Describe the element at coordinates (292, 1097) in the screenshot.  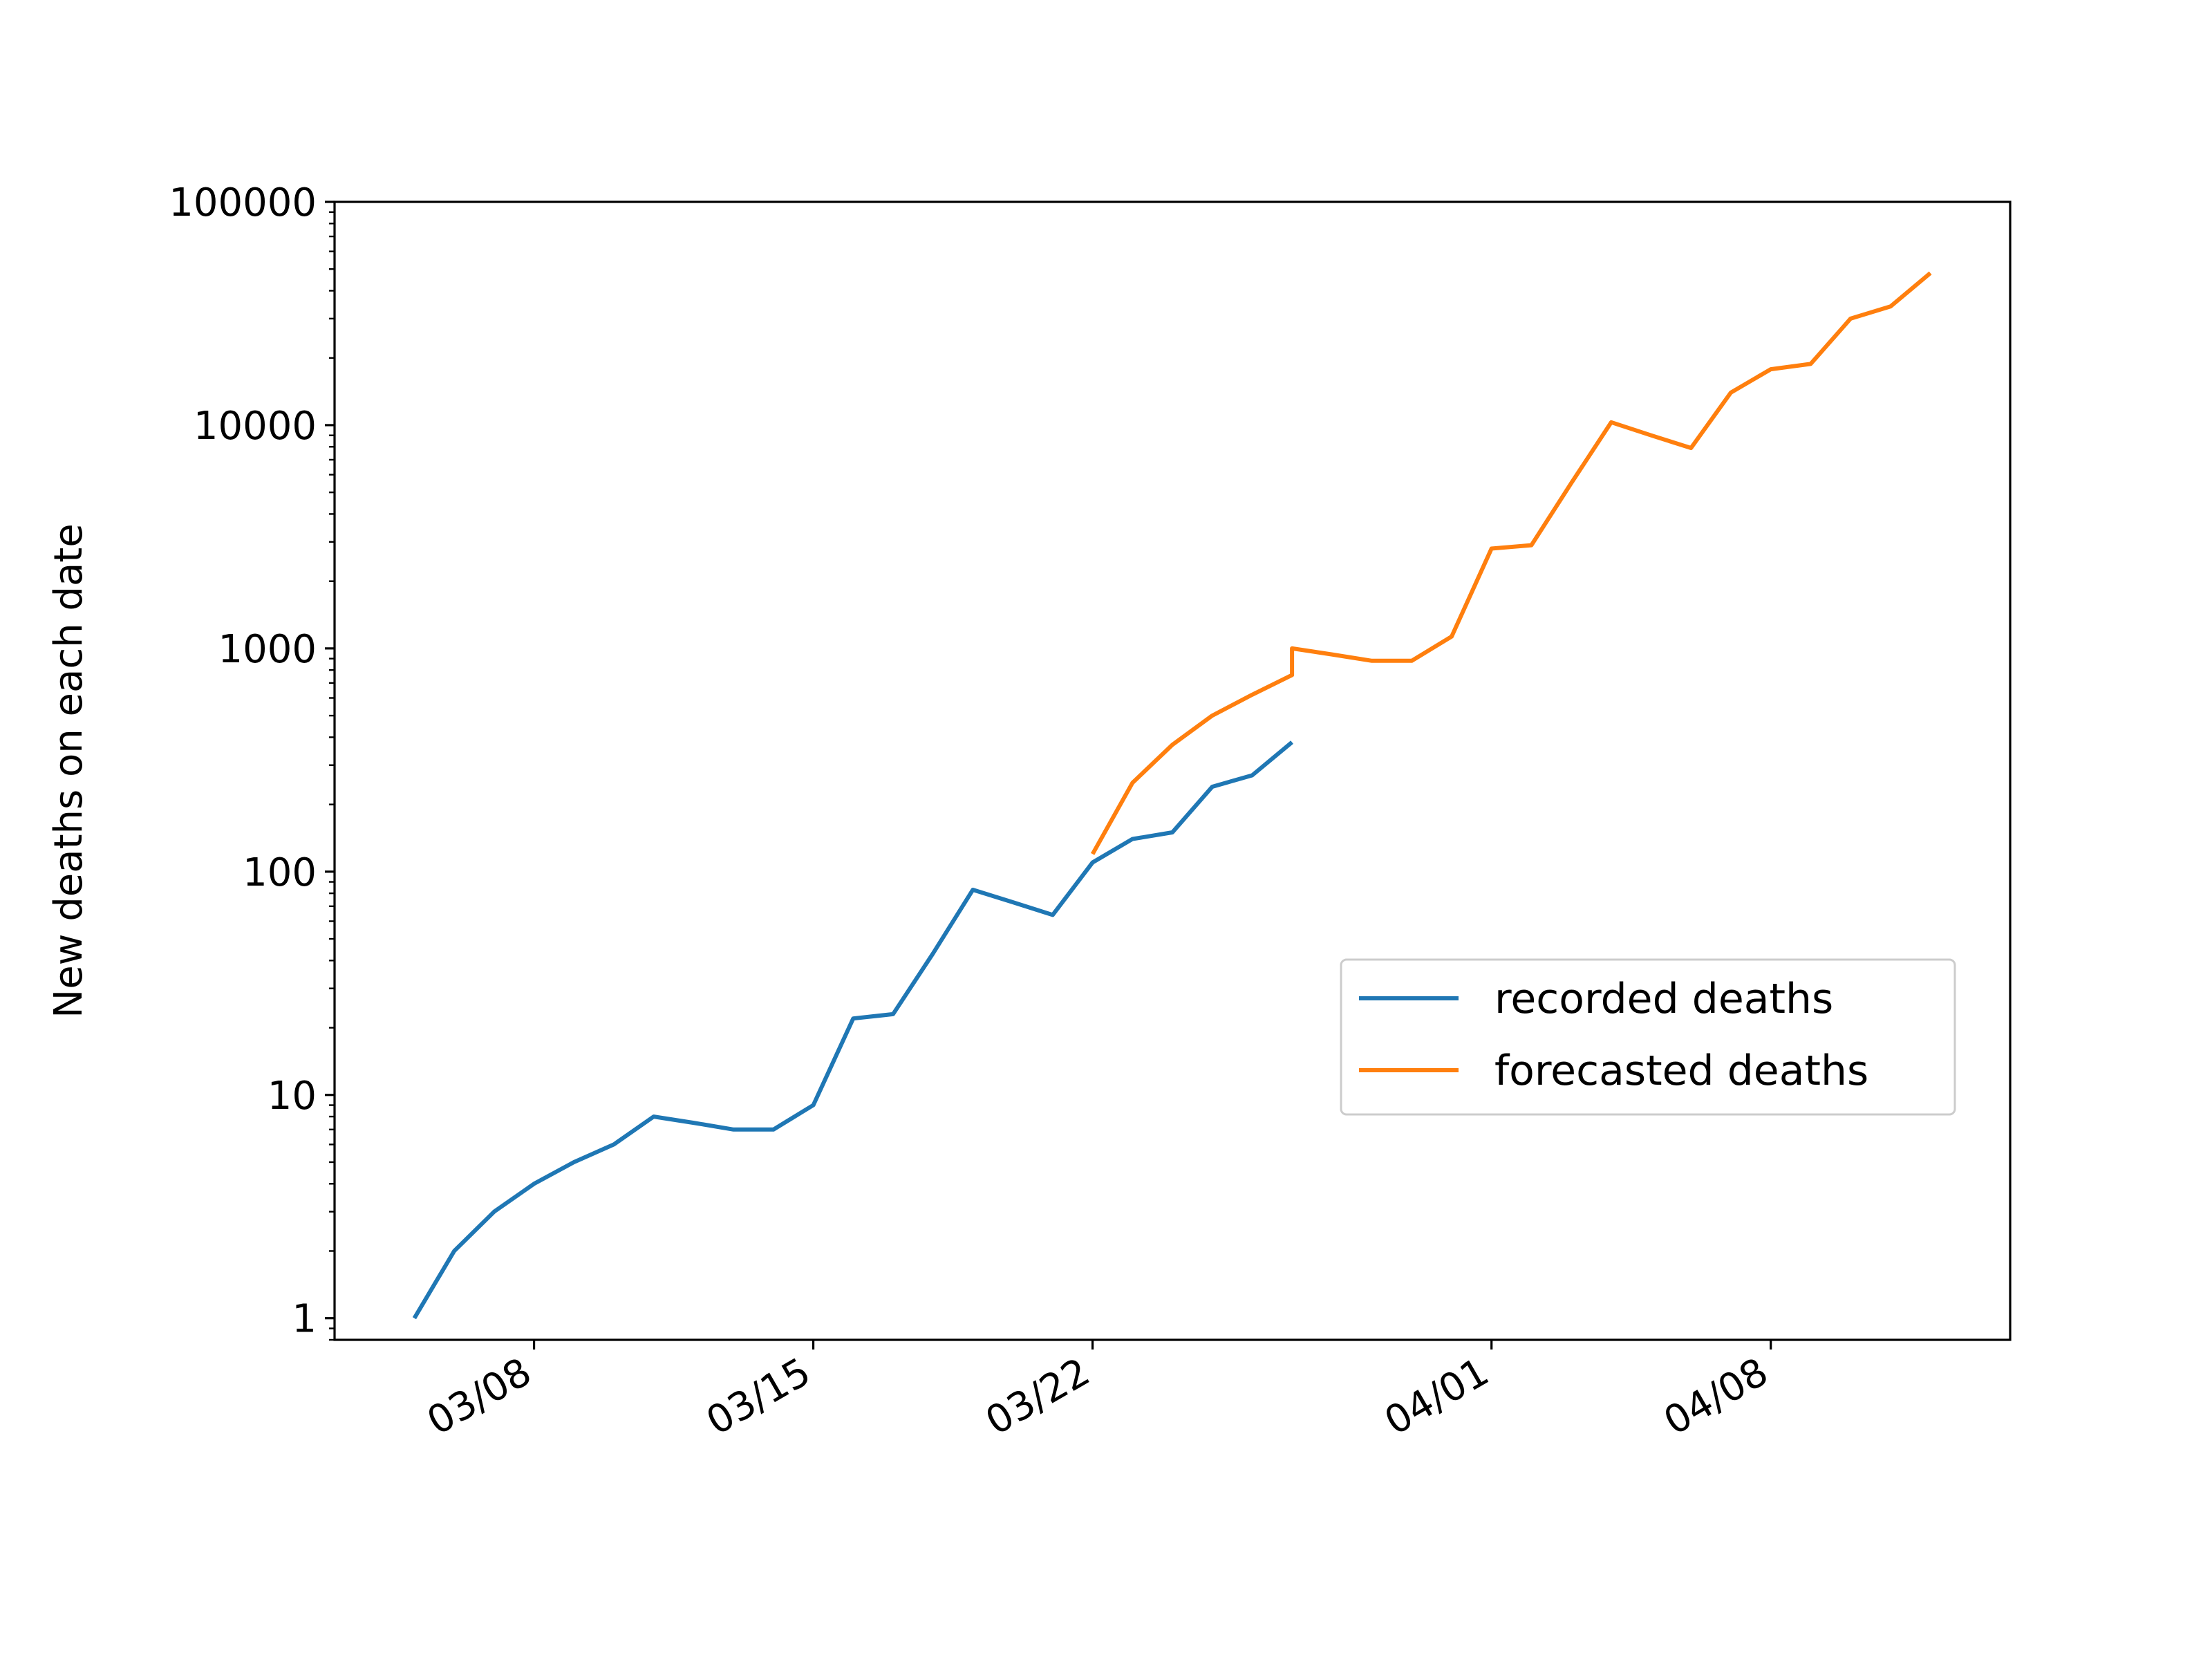
I see `y-tick-label: 10` at that location.